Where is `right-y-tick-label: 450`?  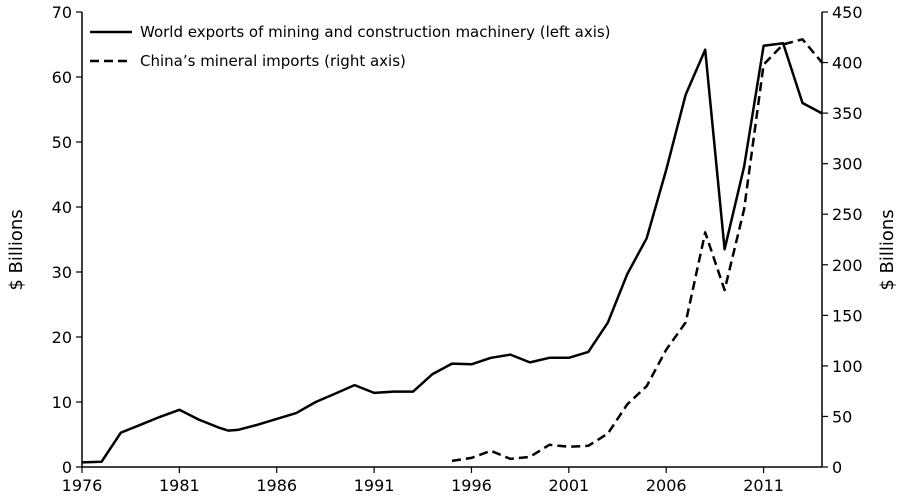
right-y-tick-label: 450 is located at coordinates (847, 12).